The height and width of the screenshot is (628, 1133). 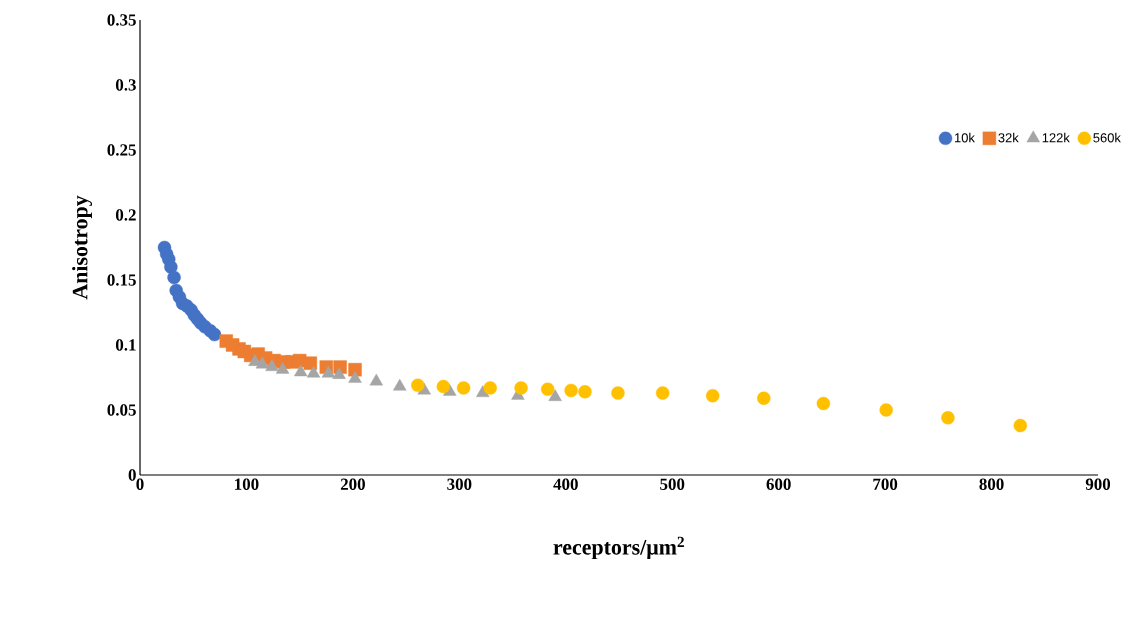 What do you see at coordinates (125, 85) in the screenshot?
I see `y-tick-label: 0.3` at bounding box center [125, 85].